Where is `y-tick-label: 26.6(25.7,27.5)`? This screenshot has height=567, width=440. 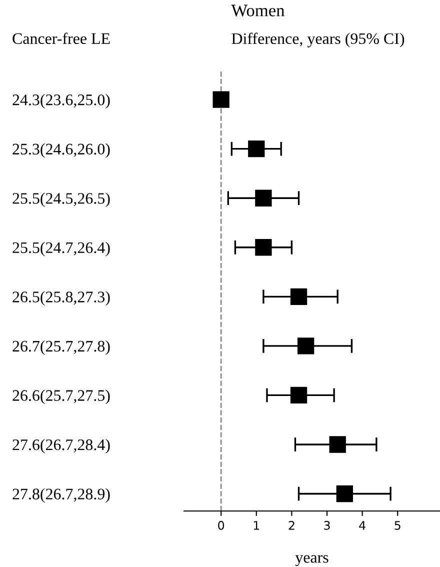
y-tick-label: 26.6(25.7,27.5) is located at coordinates (61, 397).